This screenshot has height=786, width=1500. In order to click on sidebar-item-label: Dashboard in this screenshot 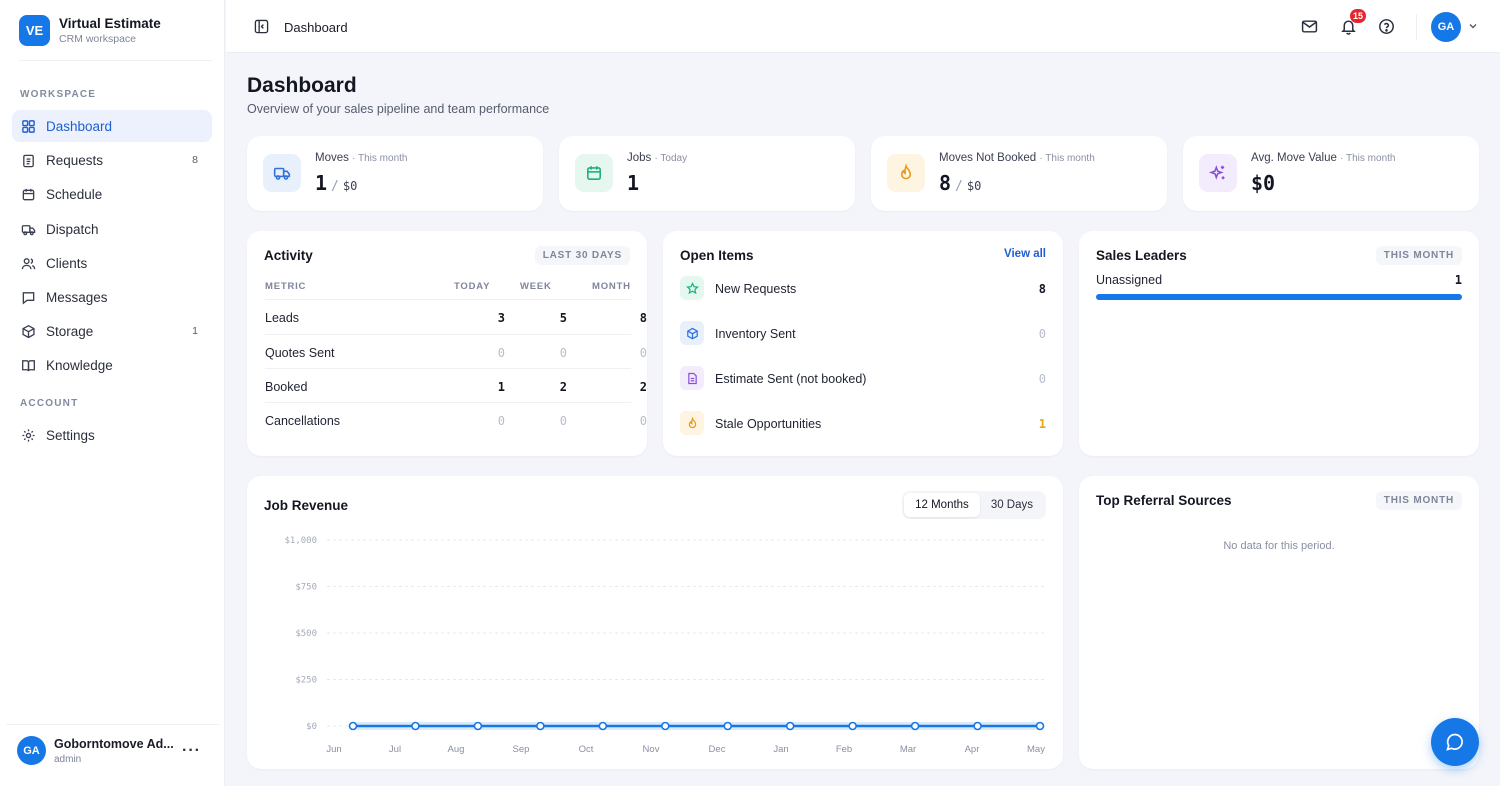, I will do `click(79, 126)`.